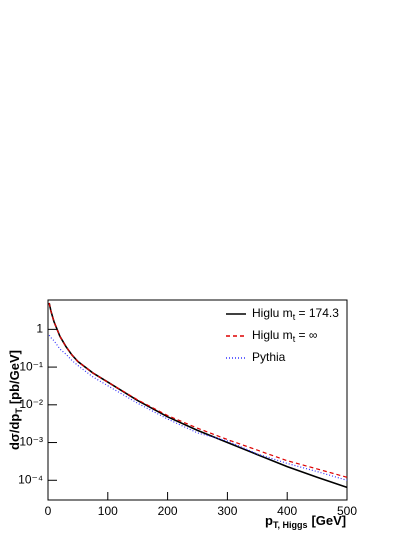 The width and height of the screenshot is (415, 537). Describe the element at coordinates (31, 442) in the screenshot. I see `y-tick-label: 10⁻³` at that location.